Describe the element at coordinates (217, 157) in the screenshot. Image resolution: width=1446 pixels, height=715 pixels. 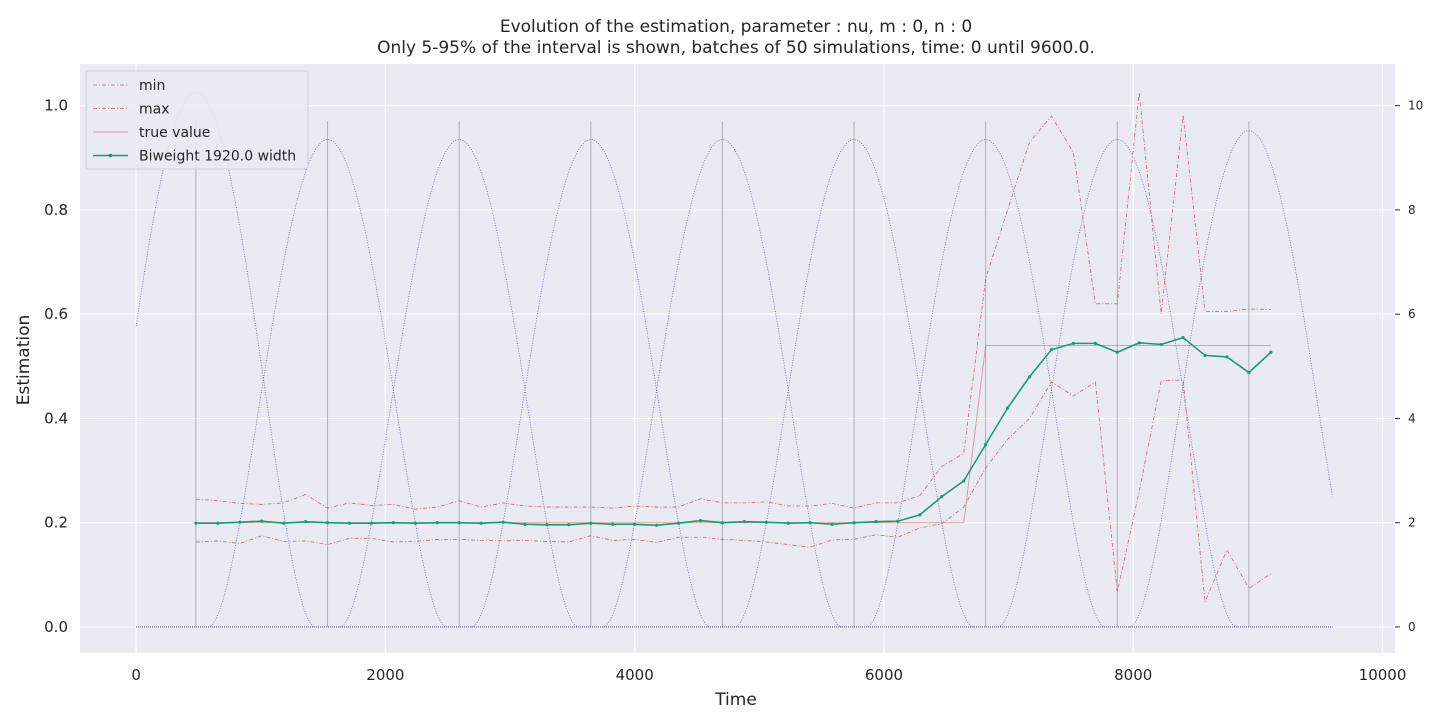
I see `legend-label: Biweight 1920.0 width` at that location.